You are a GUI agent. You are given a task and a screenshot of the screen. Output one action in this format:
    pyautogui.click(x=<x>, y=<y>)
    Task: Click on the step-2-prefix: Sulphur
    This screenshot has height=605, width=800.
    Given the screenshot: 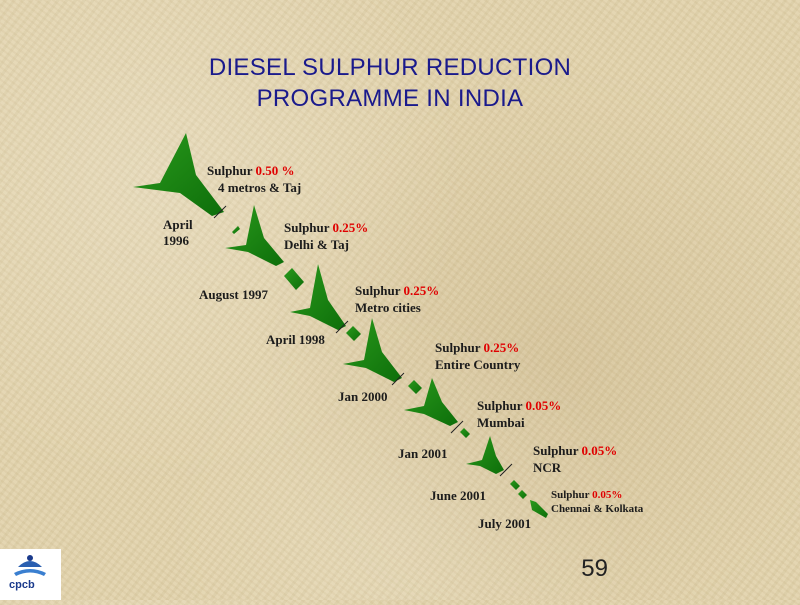 What is the action you would take?
    pyautogui.click(x=308, y=227)
    